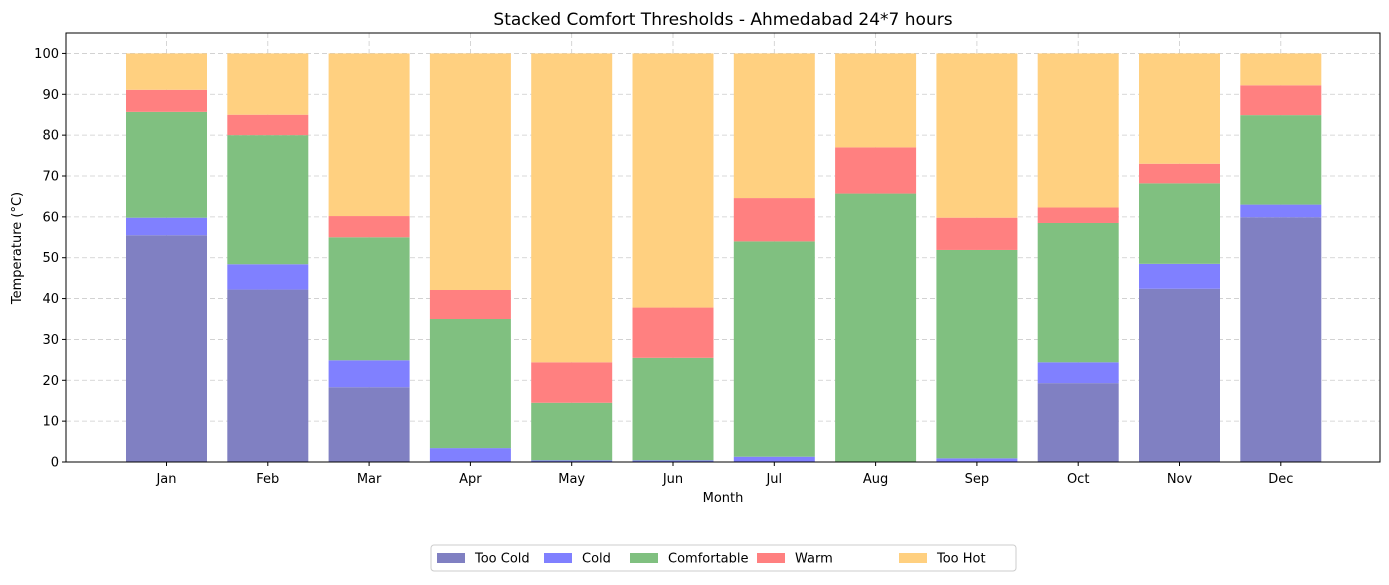 This screenshot has height=585, width=1389. Describe the element at coordinates (50, 136) in the screenshot. I see `y-tick-label: 80` at that location.